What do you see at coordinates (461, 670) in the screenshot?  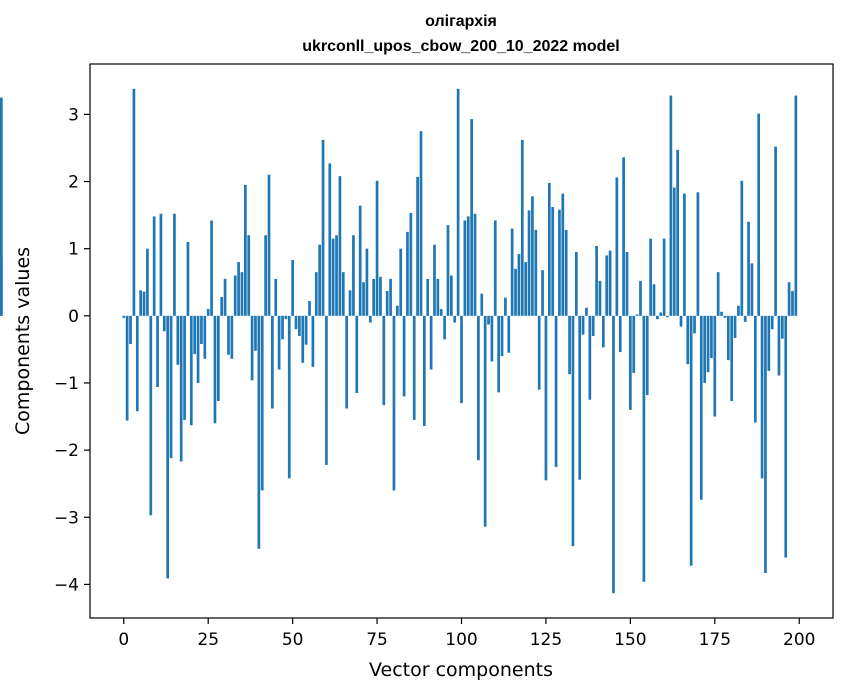 I see `x-axis-label: Vector components` at bounding box center [461, 670].